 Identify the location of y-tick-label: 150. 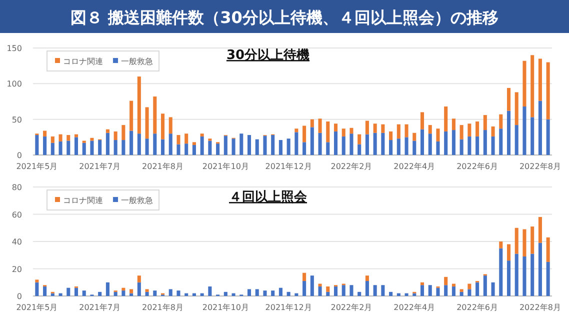
(14, 48).